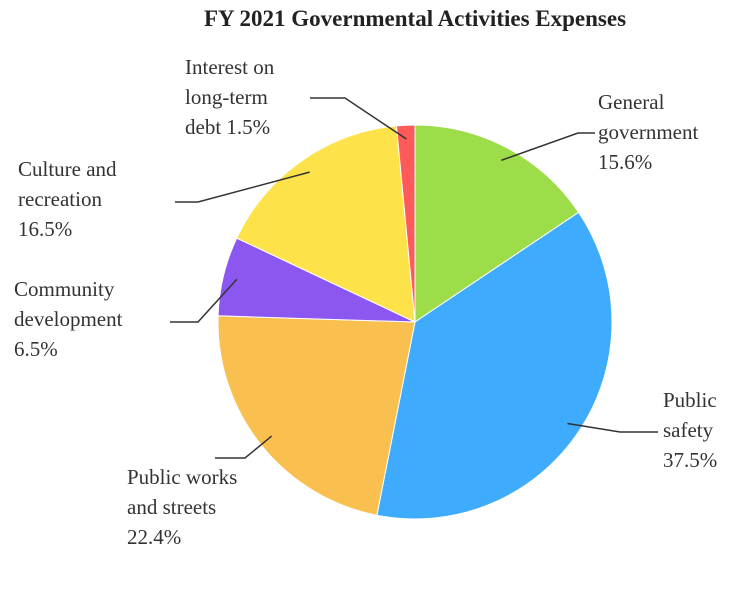 This screenshot has width=733, height=590. What do you see at coordinates (415, 18) in the screenshot?
I see `chart-title: FY 2021 Governmental Activities Expenses` at bounding box center [415, 18].